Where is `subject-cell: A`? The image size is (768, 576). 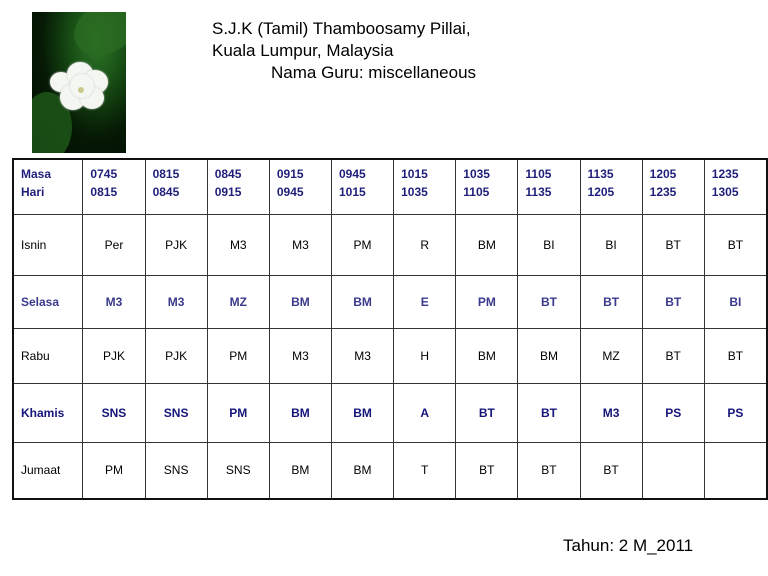 subject-cell: A is located at coordinates (425, 412).